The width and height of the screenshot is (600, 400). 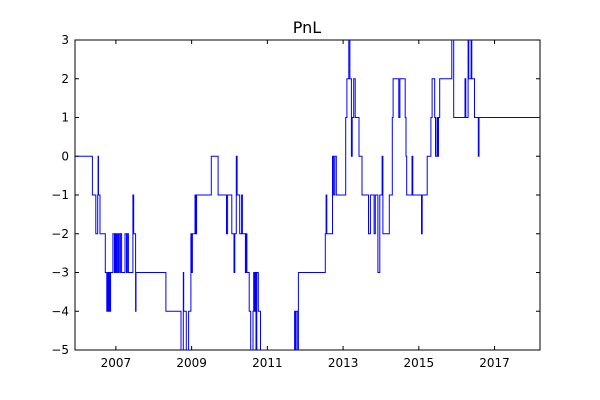 What do you see at coordinates (343, 363) in the screenshot?
I see `x-tick-label: 2013` at bounding box center [343, 363].